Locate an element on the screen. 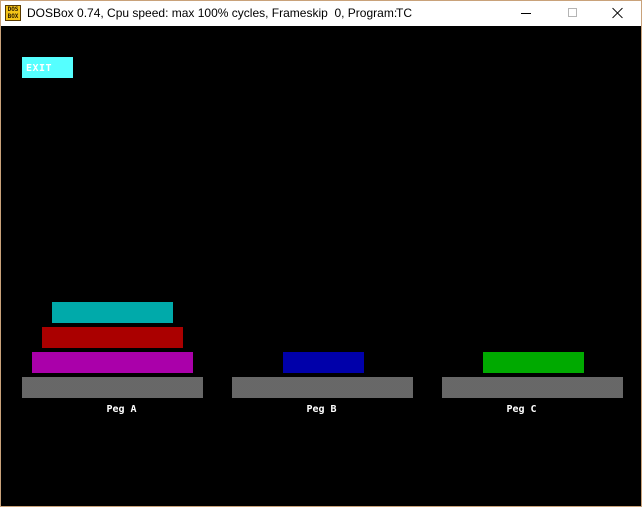 Image resolution: width=642 pixels, height=507 pixels. program-name: TC is located at coordinates (404, 13).